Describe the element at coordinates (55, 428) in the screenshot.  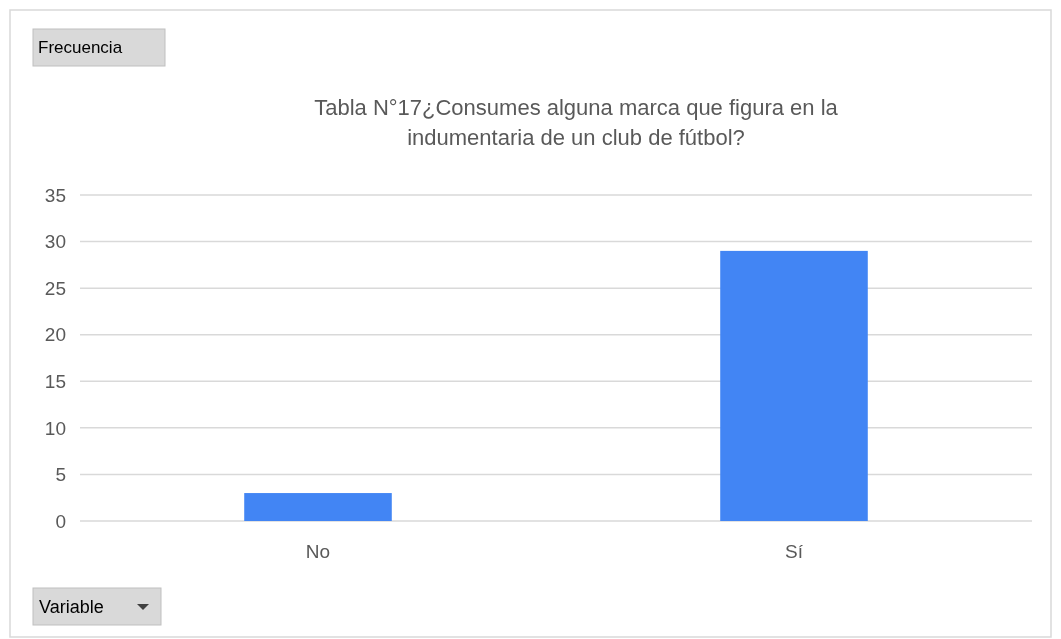
I see `y-tick-label: 10` at that location.